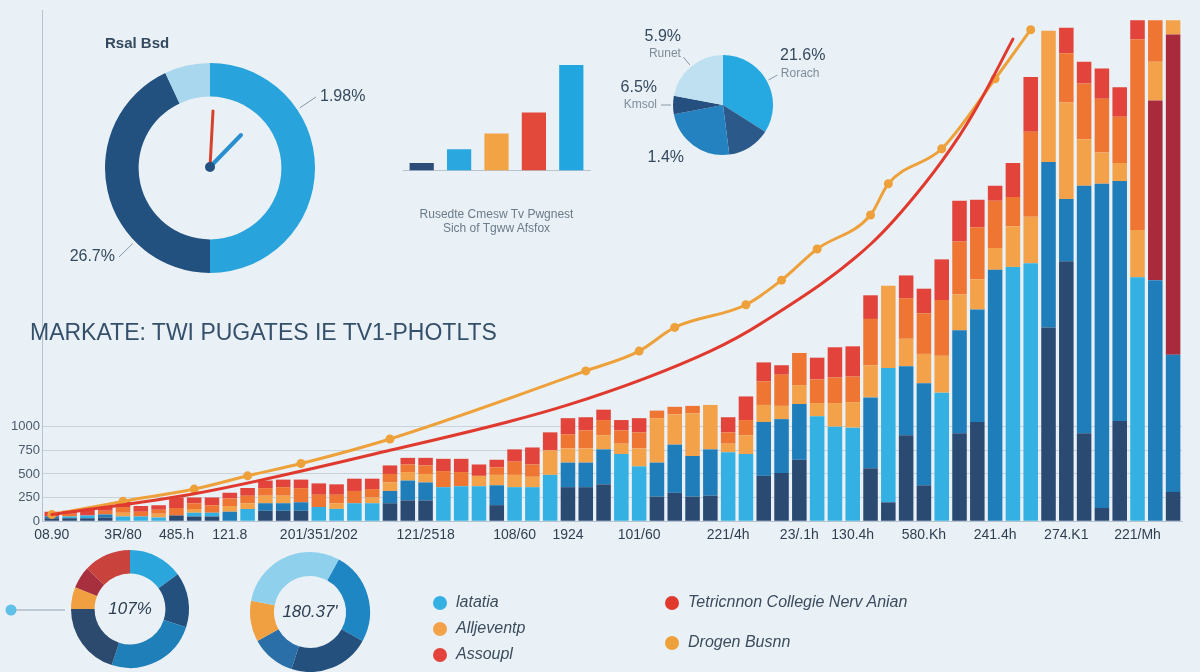  I want to click on x-tick-label: 274.K1, so click(1066, 534).